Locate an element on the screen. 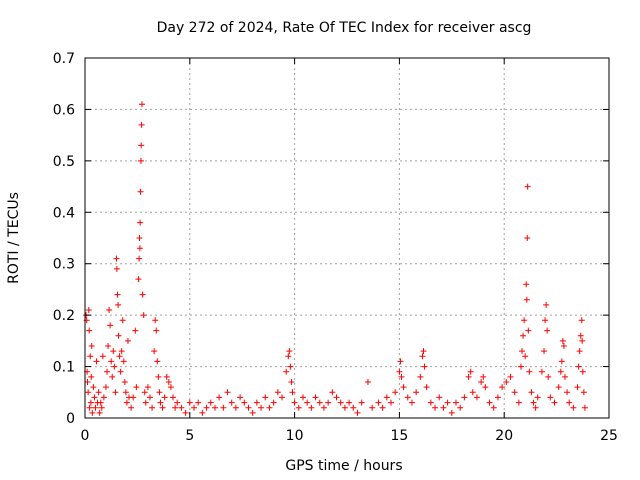 The width and height of the screenshot is (640, 480). y-tick-label: 0.4 is located at coordinates (64, 213).